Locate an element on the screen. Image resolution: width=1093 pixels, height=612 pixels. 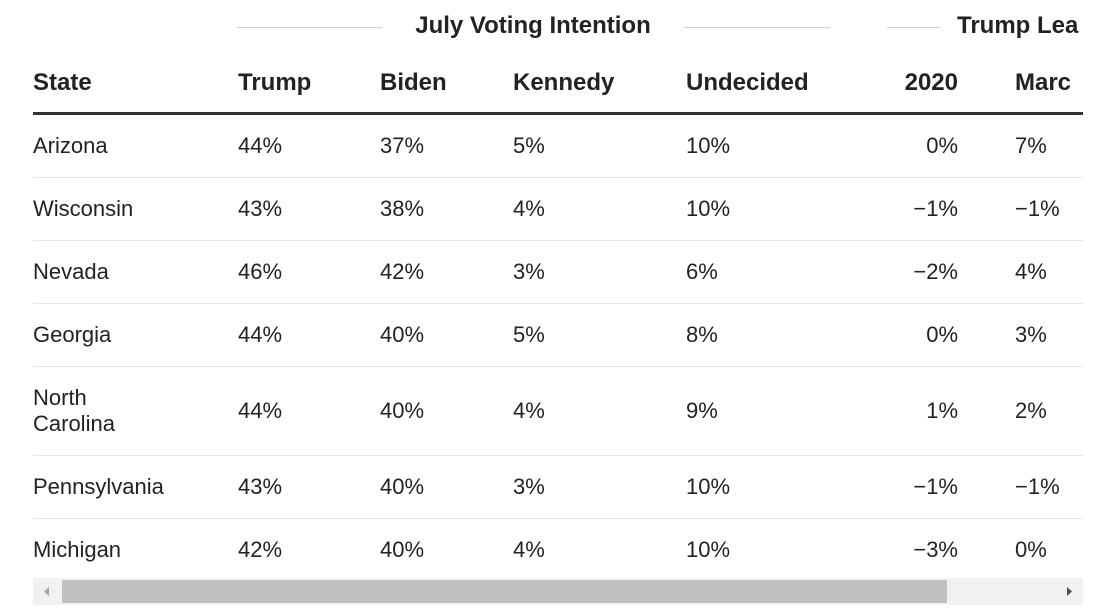
column-header: State is located at coordinates (62, 82).